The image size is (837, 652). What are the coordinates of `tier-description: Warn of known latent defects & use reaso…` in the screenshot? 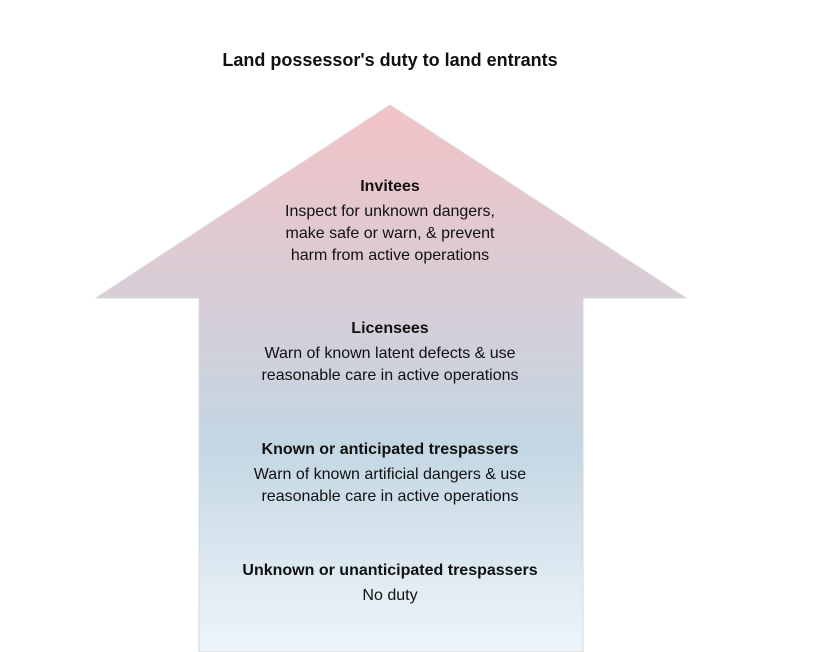 It's located at (390, 364).